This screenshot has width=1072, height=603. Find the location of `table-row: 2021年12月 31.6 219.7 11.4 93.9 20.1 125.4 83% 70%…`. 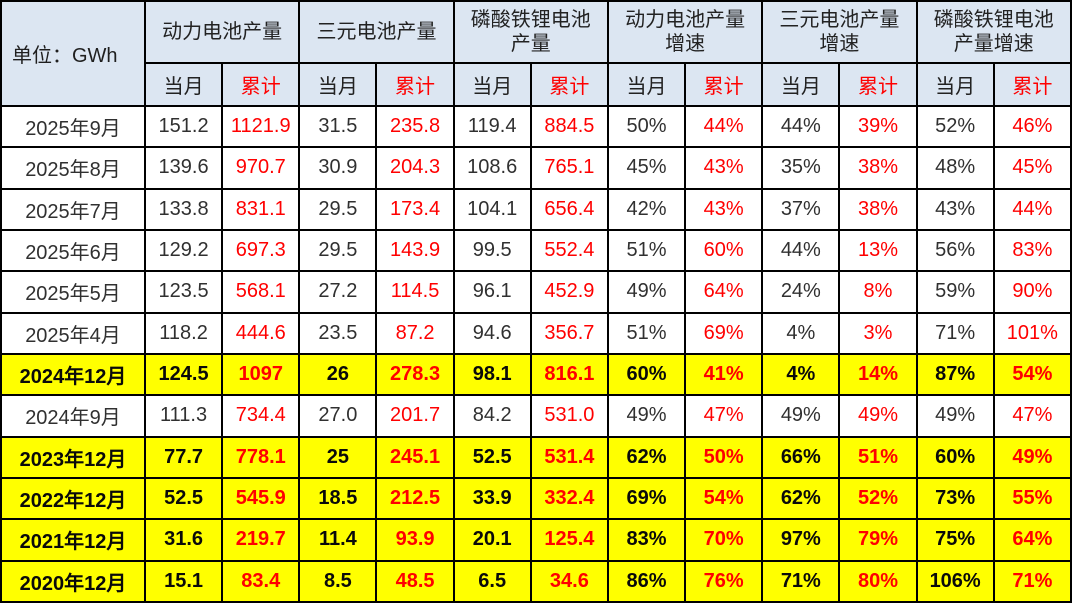

table-row: 2021年12月 31.6 219.7 11.4 93.9 20.1 125.4 83% 70%… is located at coordinates (536, 540).